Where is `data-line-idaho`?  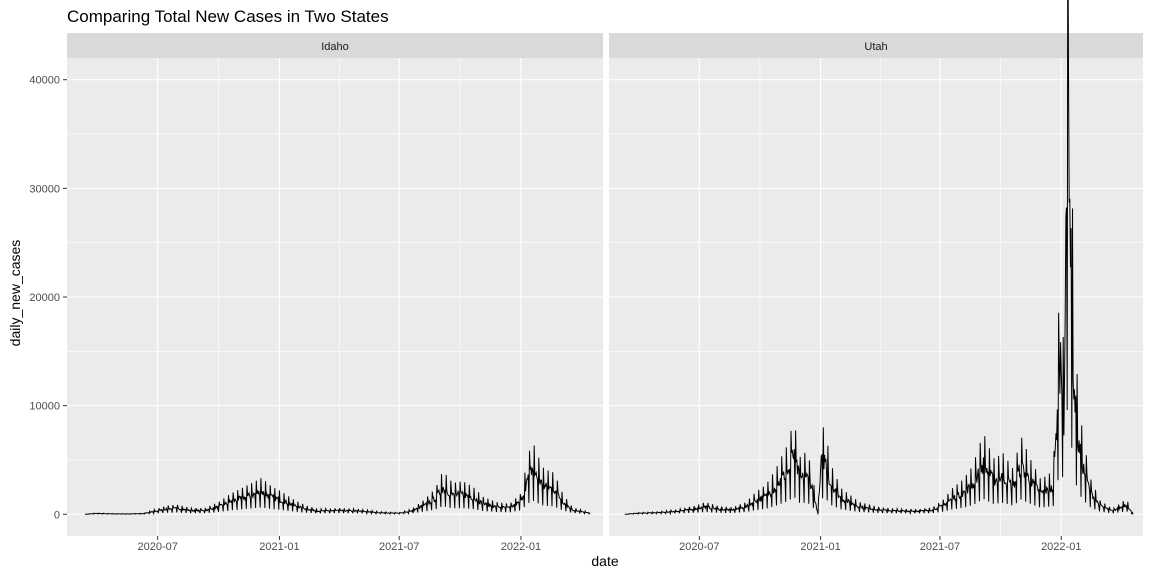 data-line-idaho is located at coordinates (337, 480).